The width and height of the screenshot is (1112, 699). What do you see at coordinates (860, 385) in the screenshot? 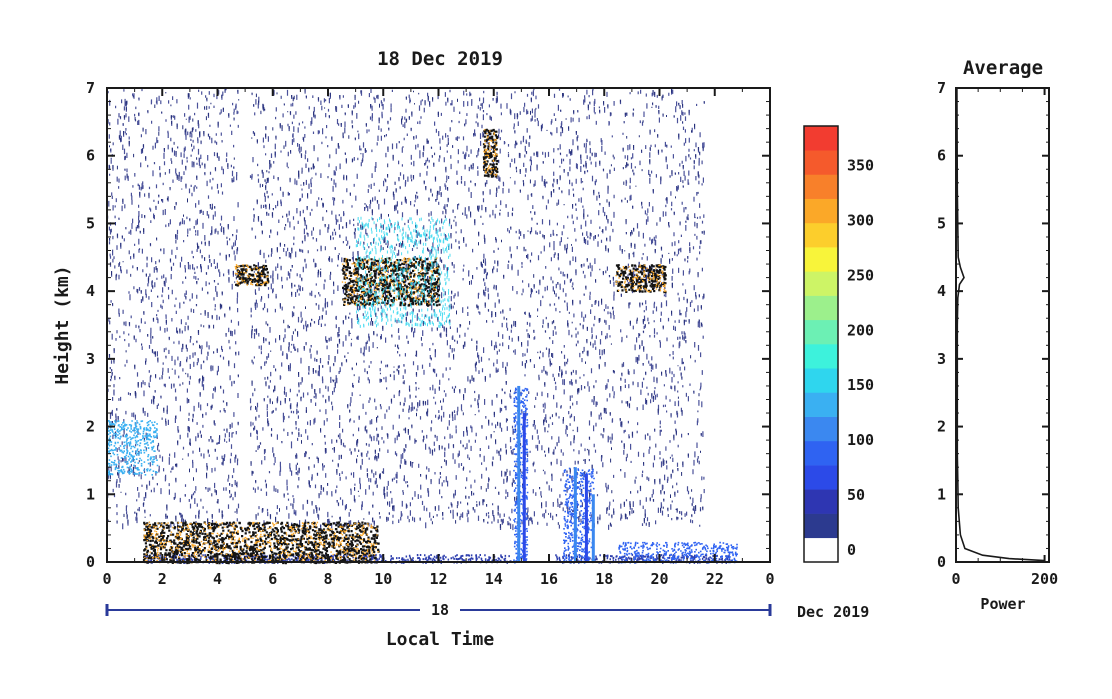
I see `colorbar-tick-label: 150` at bounding box center [860, 385].